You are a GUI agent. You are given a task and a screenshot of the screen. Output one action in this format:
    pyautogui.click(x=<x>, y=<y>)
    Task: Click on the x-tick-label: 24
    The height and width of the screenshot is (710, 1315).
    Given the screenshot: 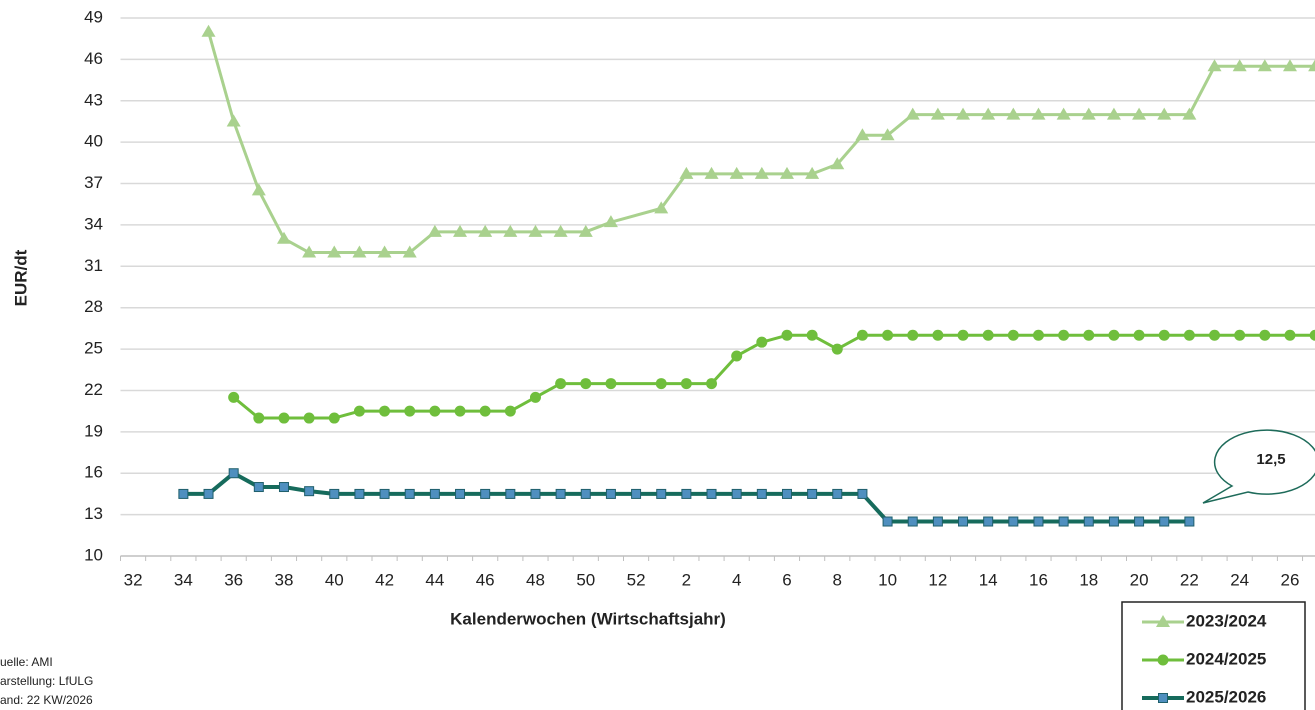 What is the action you would take?
    pyautogui.click(x=1239, y=579)
    